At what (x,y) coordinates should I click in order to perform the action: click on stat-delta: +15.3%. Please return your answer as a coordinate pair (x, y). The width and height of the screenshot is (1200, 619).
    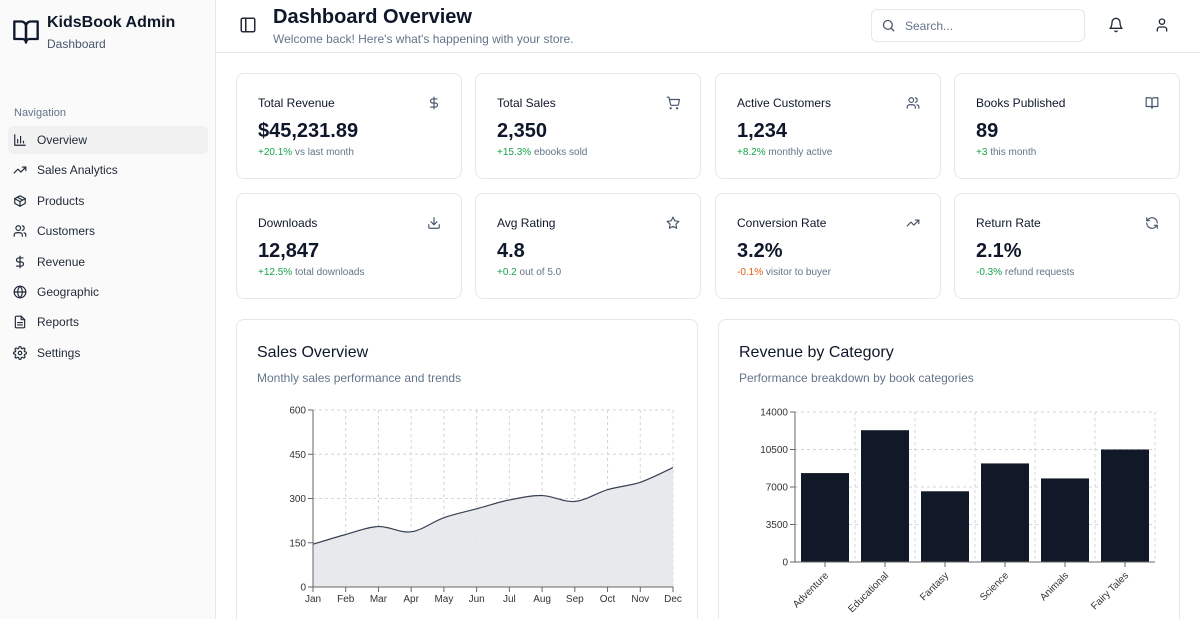
    Looking at the image, I should click on (514, 152).